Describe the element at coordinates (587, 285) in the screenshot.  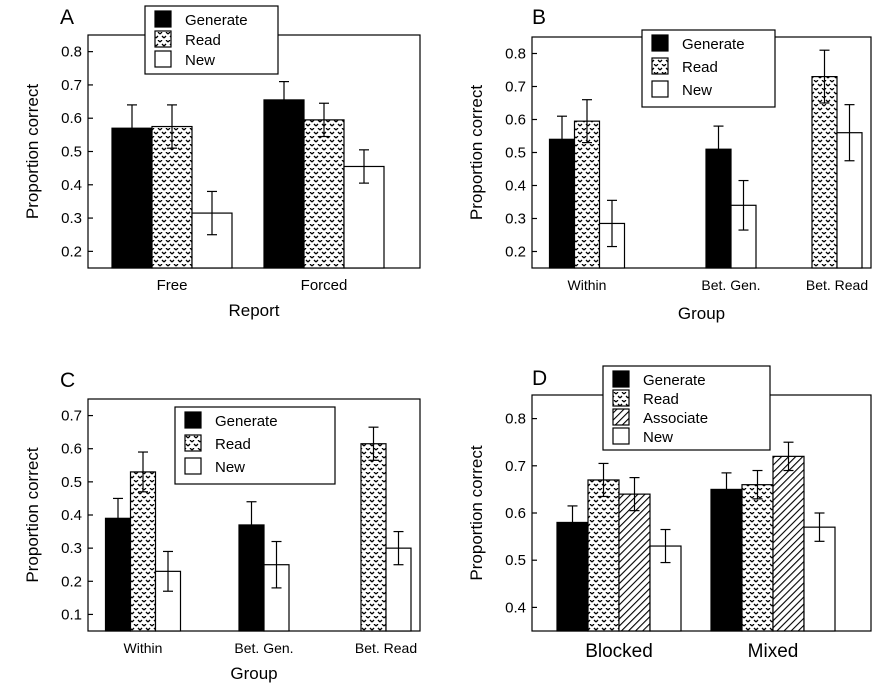
I see `x-tick-label: Within` at that location.